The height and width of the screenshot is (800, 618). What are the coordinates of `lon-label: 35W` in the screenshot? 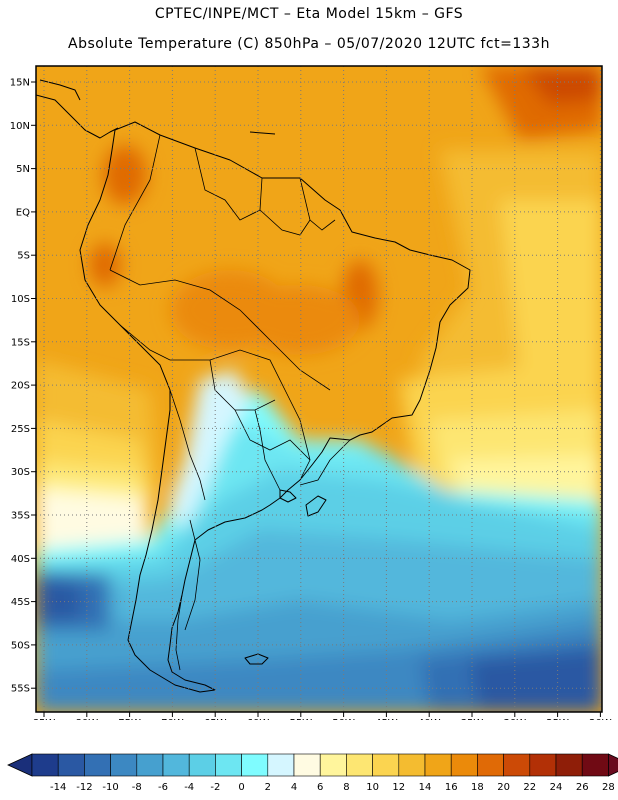 It's located at (472, 719).